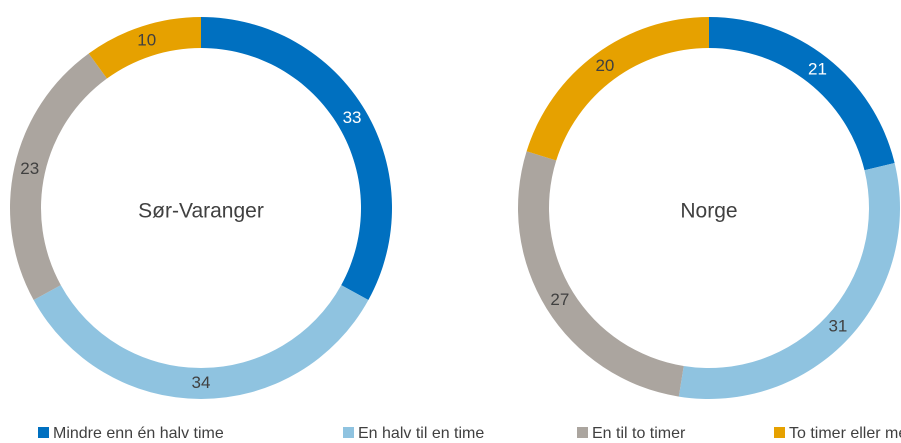  Describe the element at coordinates (201, 382) in the screenshot. I see `data-label: 34` at that location.